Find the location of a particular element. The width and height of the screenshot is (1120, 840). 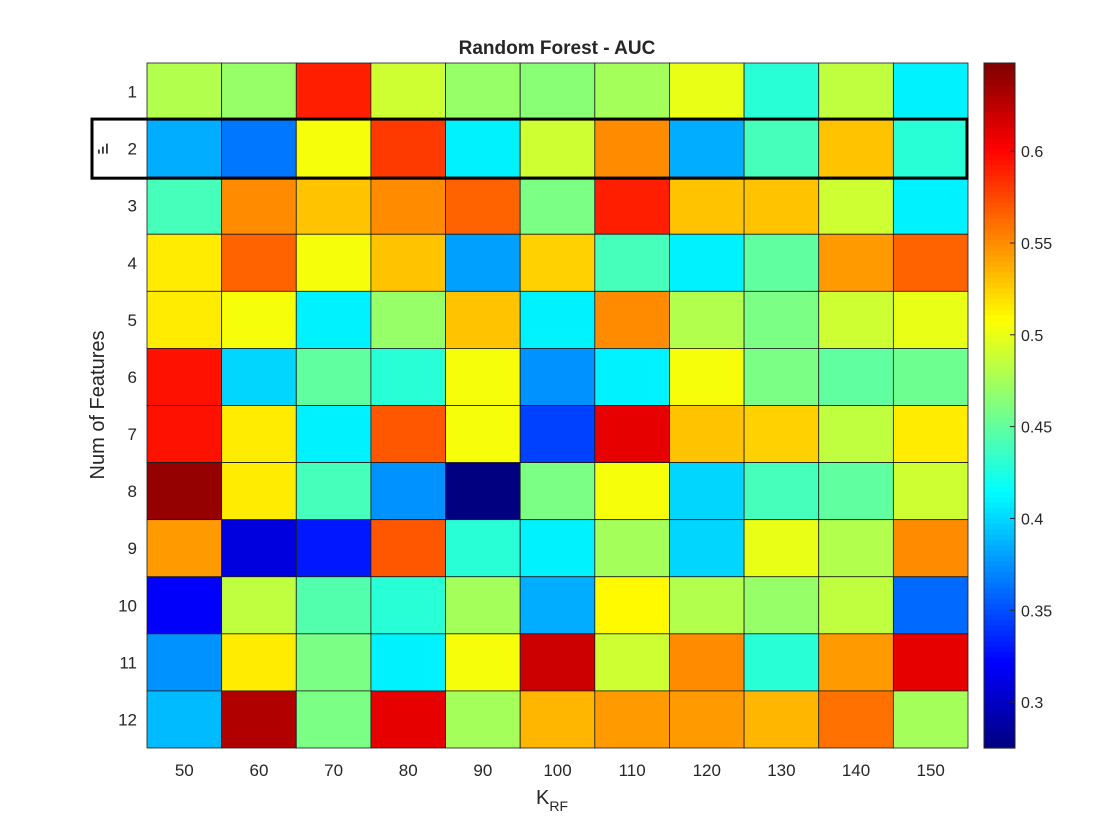

x-axis-label-main: K is located at coordinates (543, 798).